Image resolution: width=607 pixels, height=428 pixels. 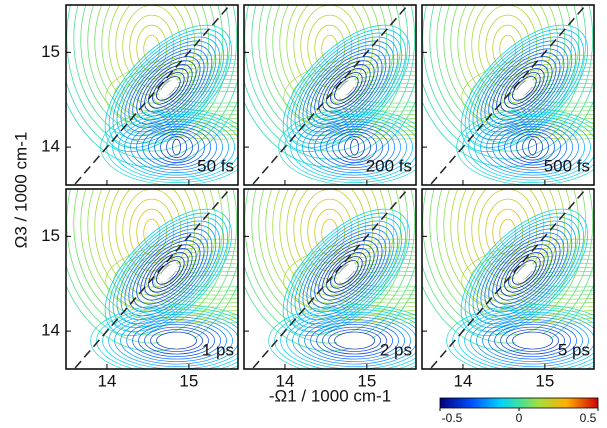 I want to click on y-tick-label: 15, so click(x=50, y=235).